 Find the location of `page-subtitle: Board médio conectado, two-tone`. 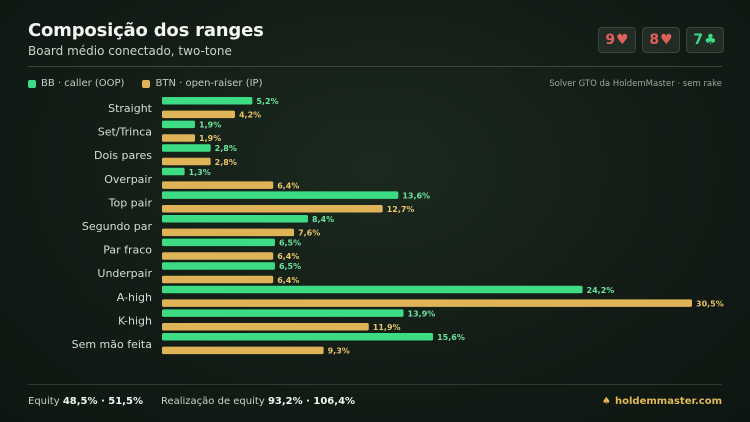

page-subtitle: Board médio conectado, two-tone is located at coordinates (130, 51).